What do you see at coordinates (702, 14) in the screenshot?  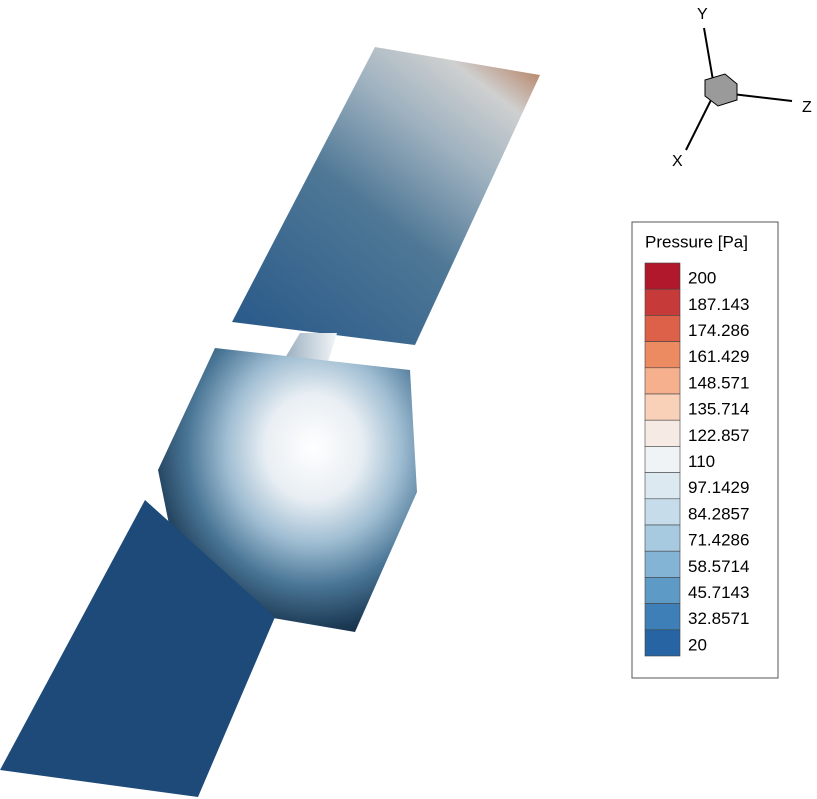 I see `axis-label: Y` at bounding box center [702, 14].